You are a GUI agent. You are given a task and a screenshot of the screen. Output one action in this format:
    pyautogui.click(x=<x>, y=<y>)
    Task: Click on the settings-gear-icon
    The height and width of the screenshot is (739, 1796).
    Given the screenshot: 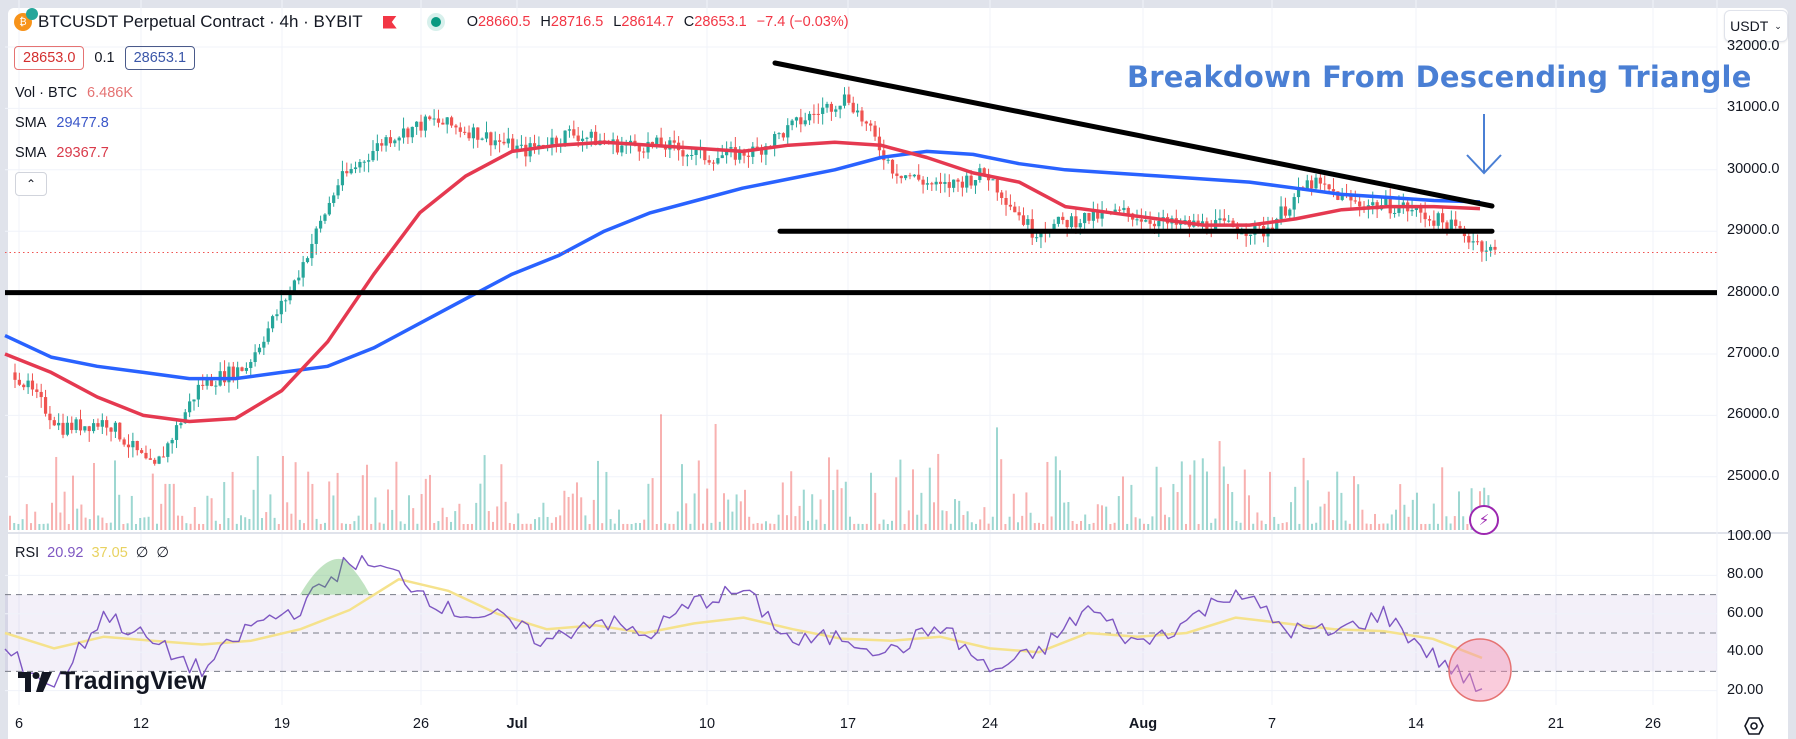 What is the action you would take?
    pyautogui.click(x=1754, y=726)
    